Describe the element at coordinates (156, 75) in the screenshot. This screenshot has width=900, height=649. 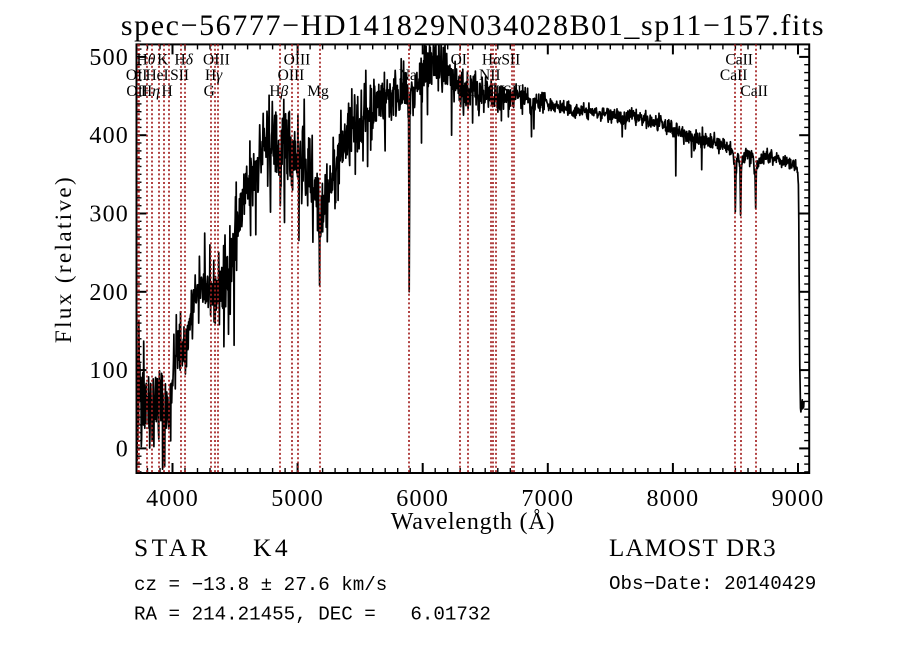
I see `svg-text: HeI` at that location.